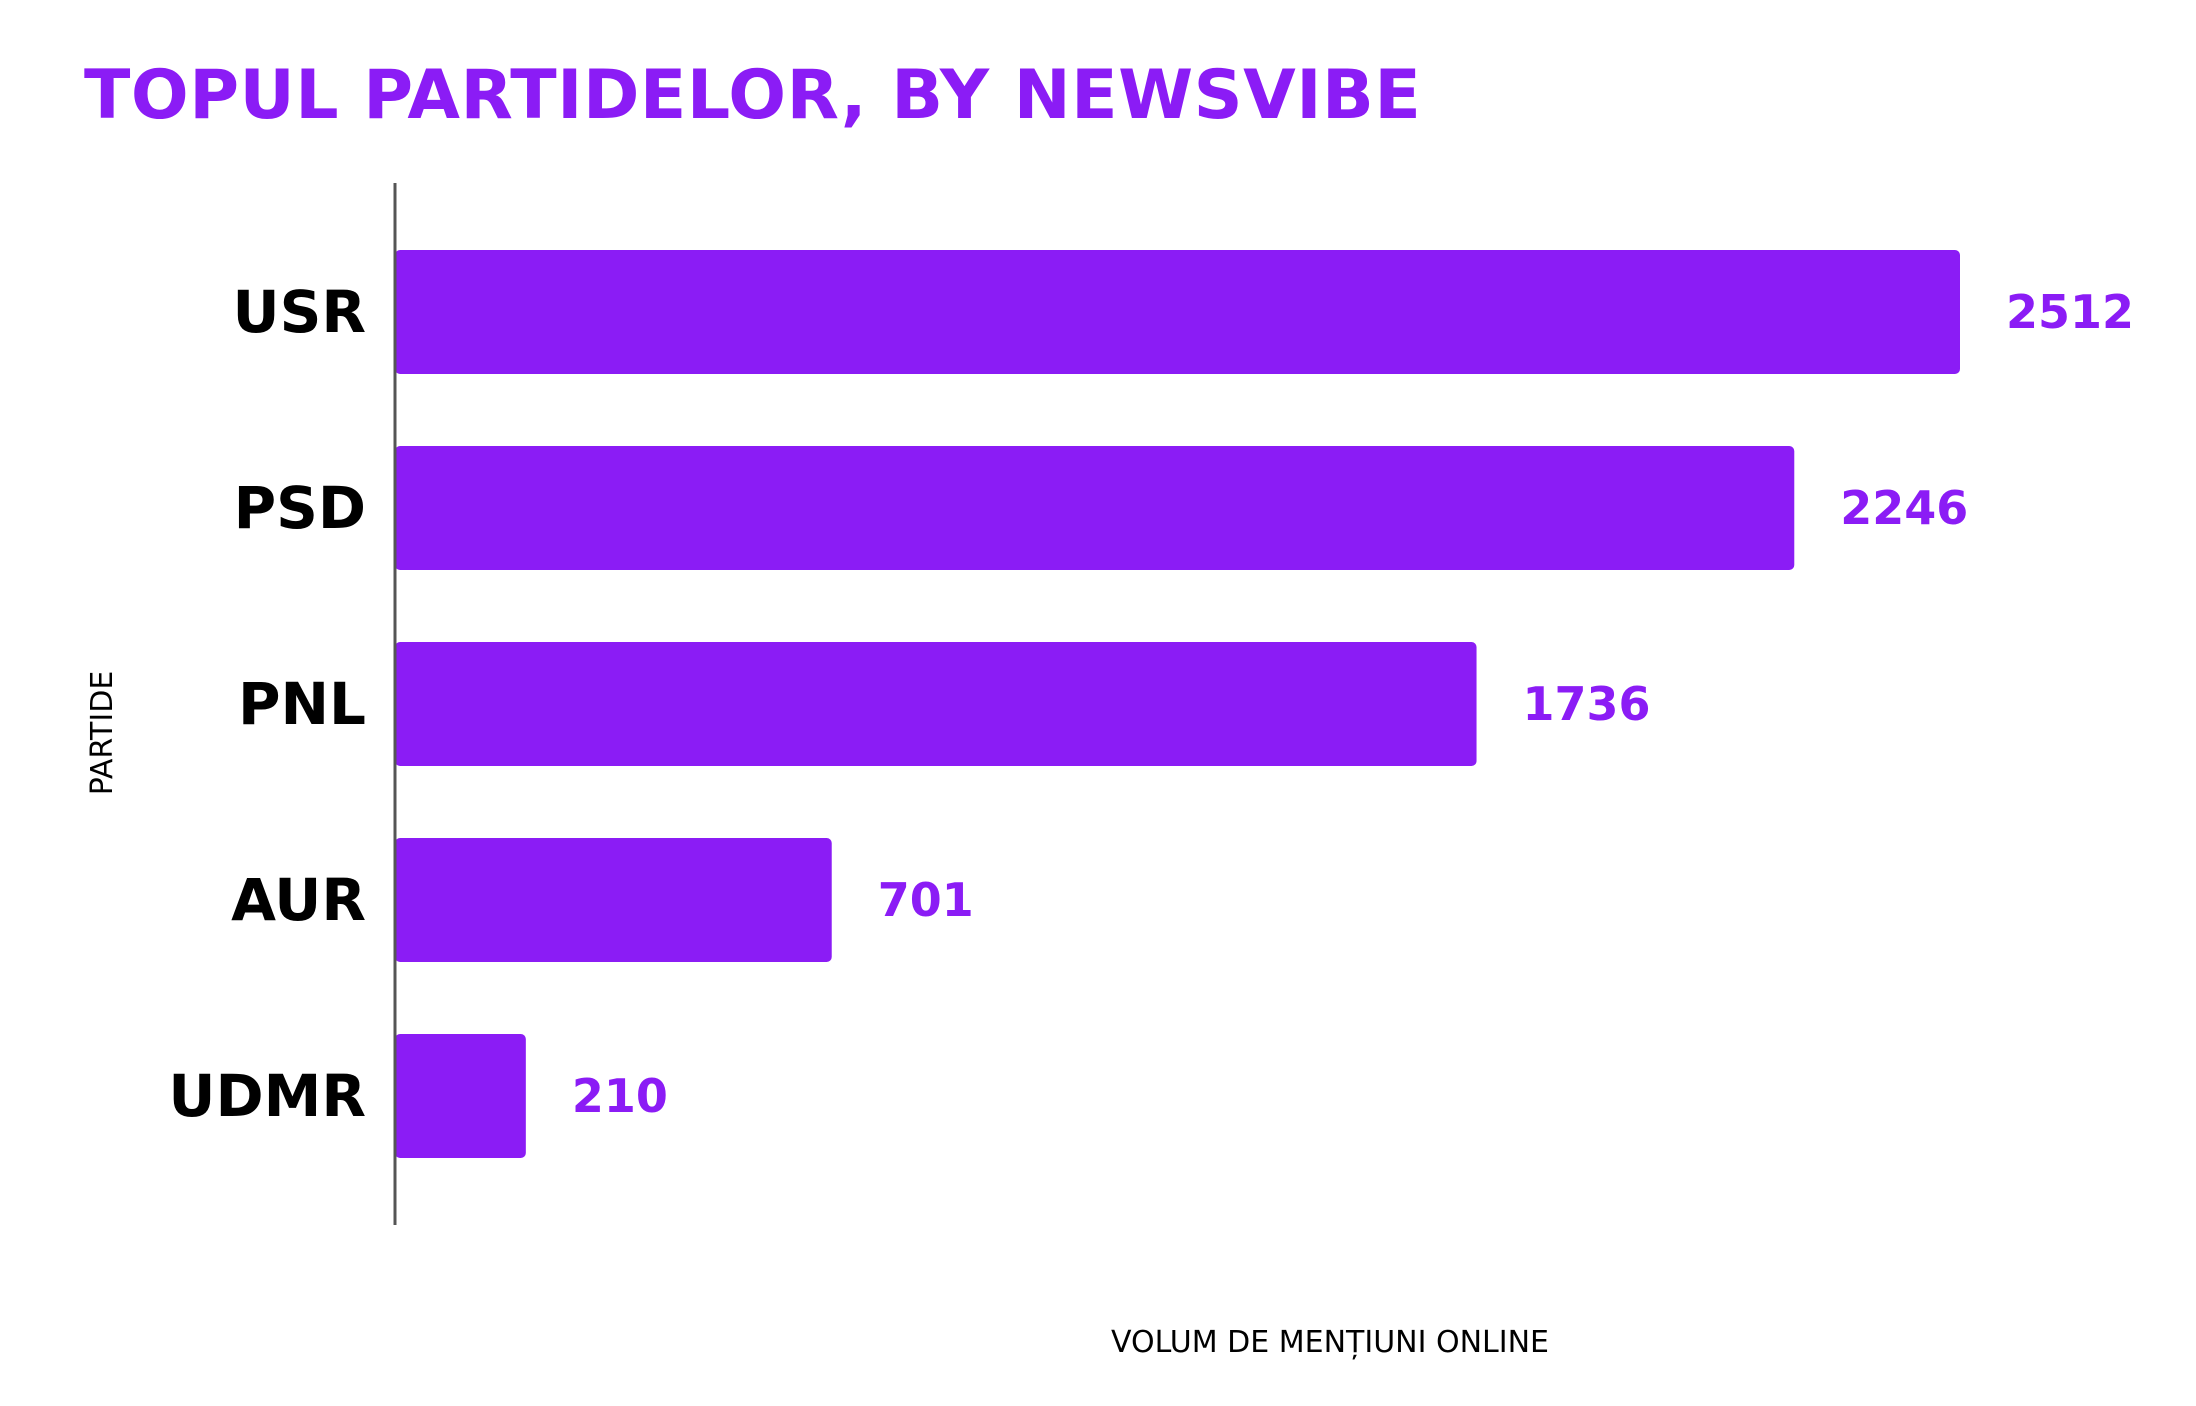 The image size is (2196, 1406). I want to click on value-label: 701, so click(926, 900).